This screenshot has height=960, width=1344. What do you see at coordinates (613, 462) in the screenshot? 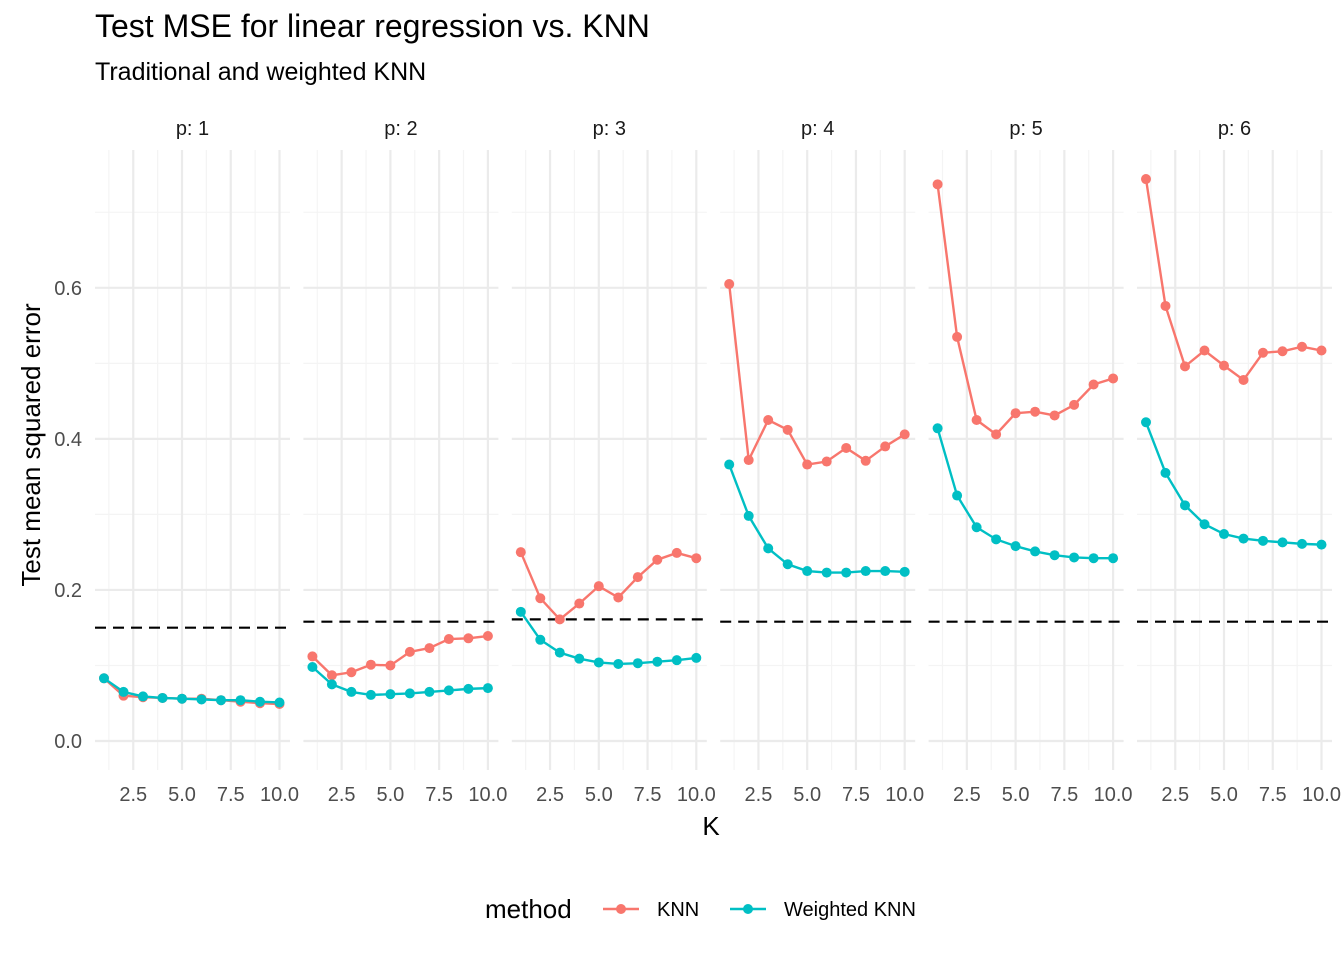
I see `facet-panel: p: 3 2.5 5.0 7.5 10.0` at bounding box center [613, 462].